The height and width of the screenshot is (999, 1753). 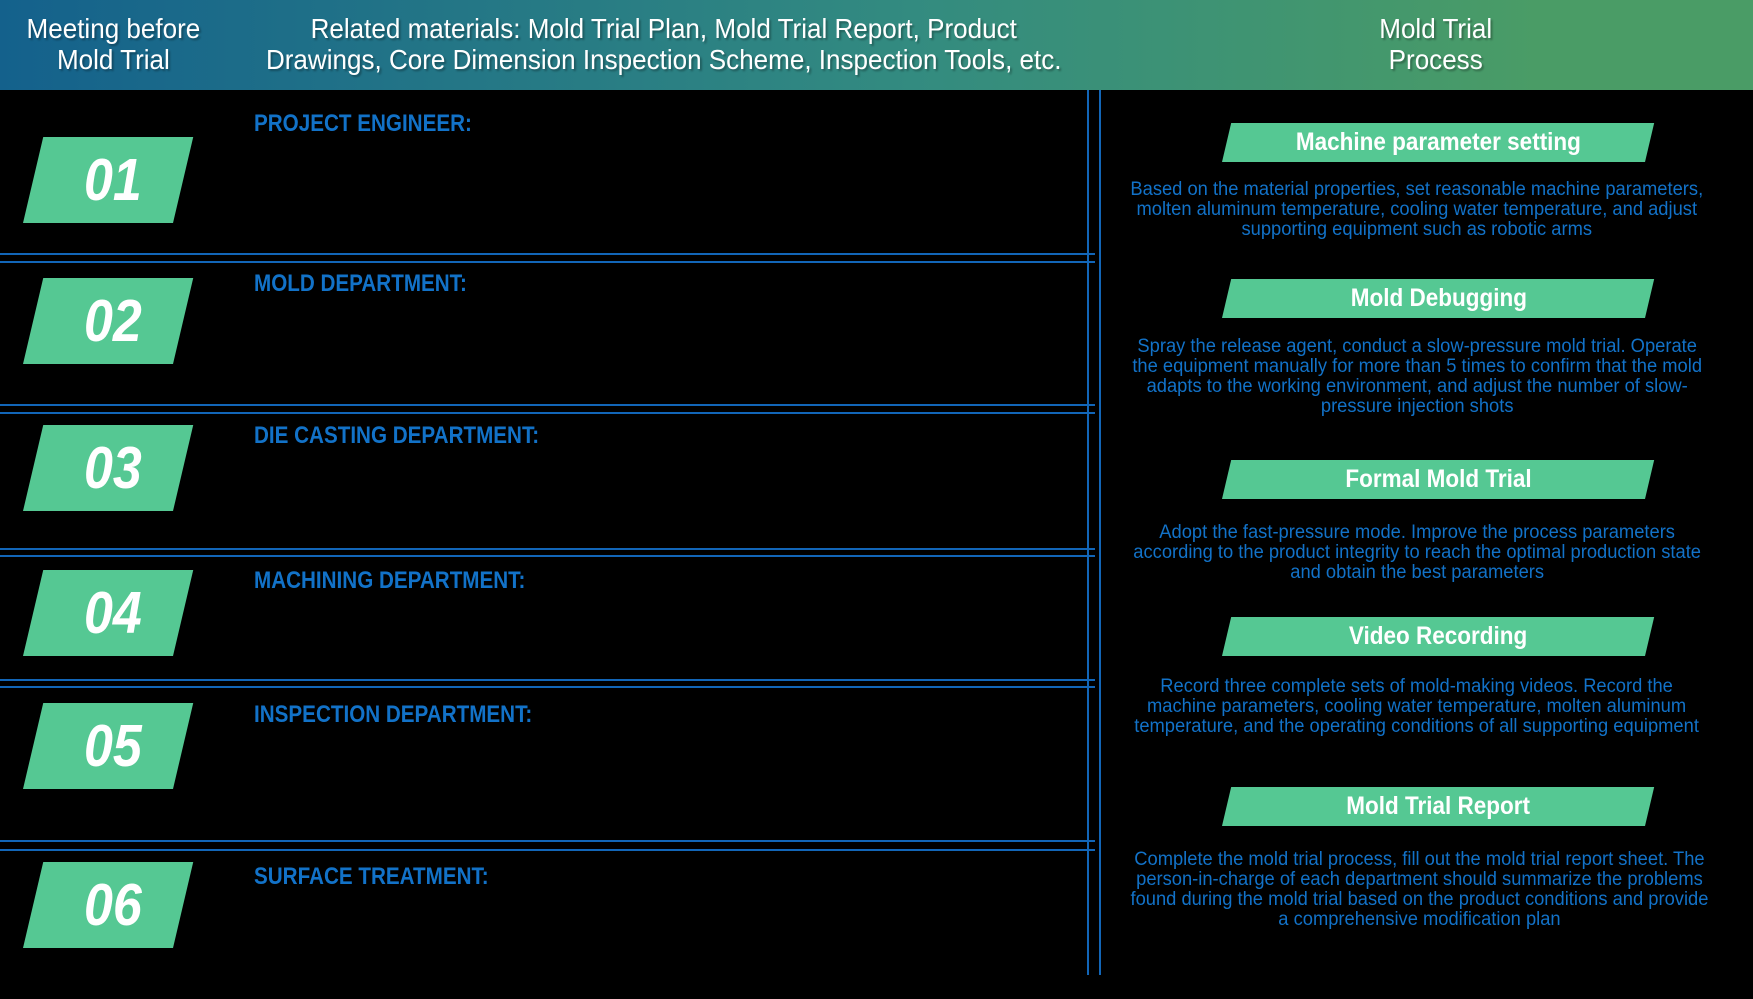 I want to click on step-number: 06, so click(x=113, y=905).